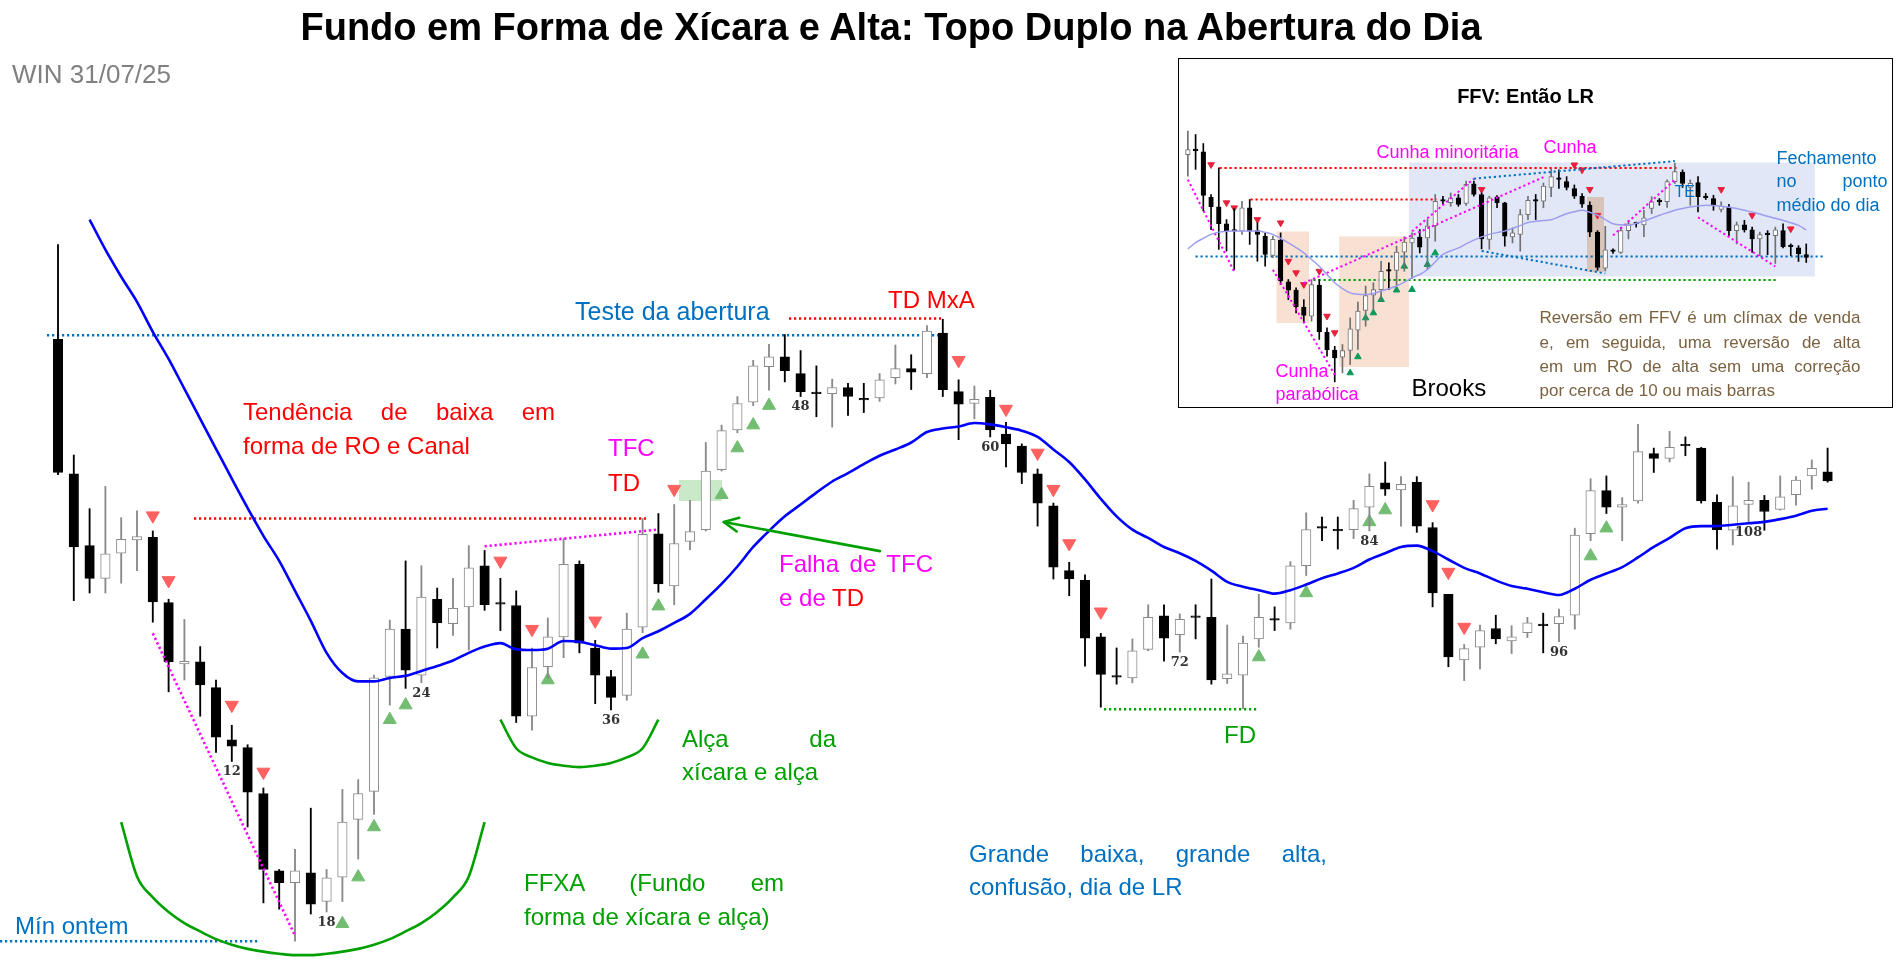 This screenshot has width=1899, height=973. What do you see at coordinates (91, 74) in the screenshot?
I see `text: WIN 31/07/25` at bounding box center [91, 74].